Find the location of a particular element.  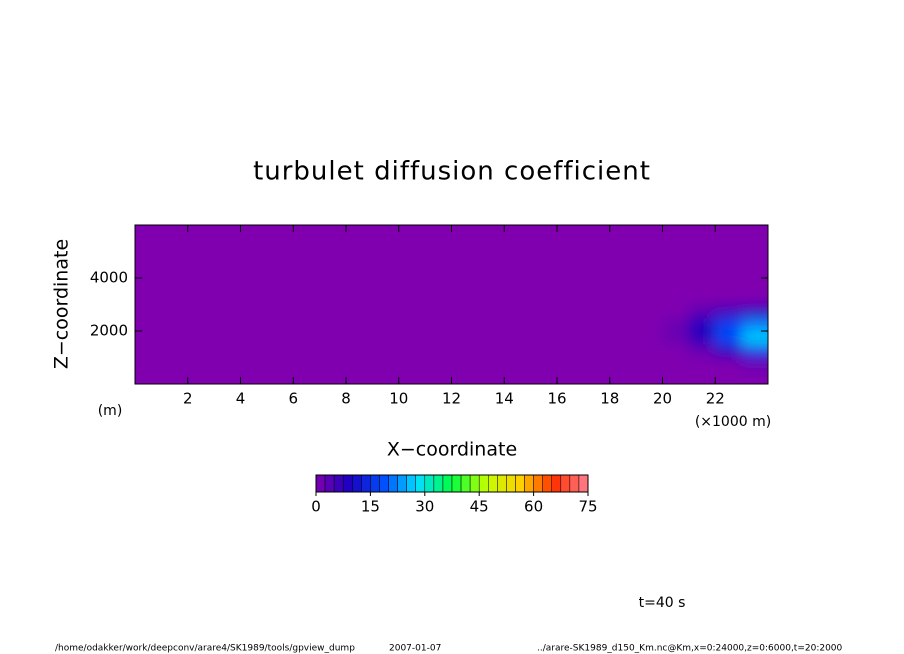

x-tick-label: 14 is located at coordinates (504, 399).